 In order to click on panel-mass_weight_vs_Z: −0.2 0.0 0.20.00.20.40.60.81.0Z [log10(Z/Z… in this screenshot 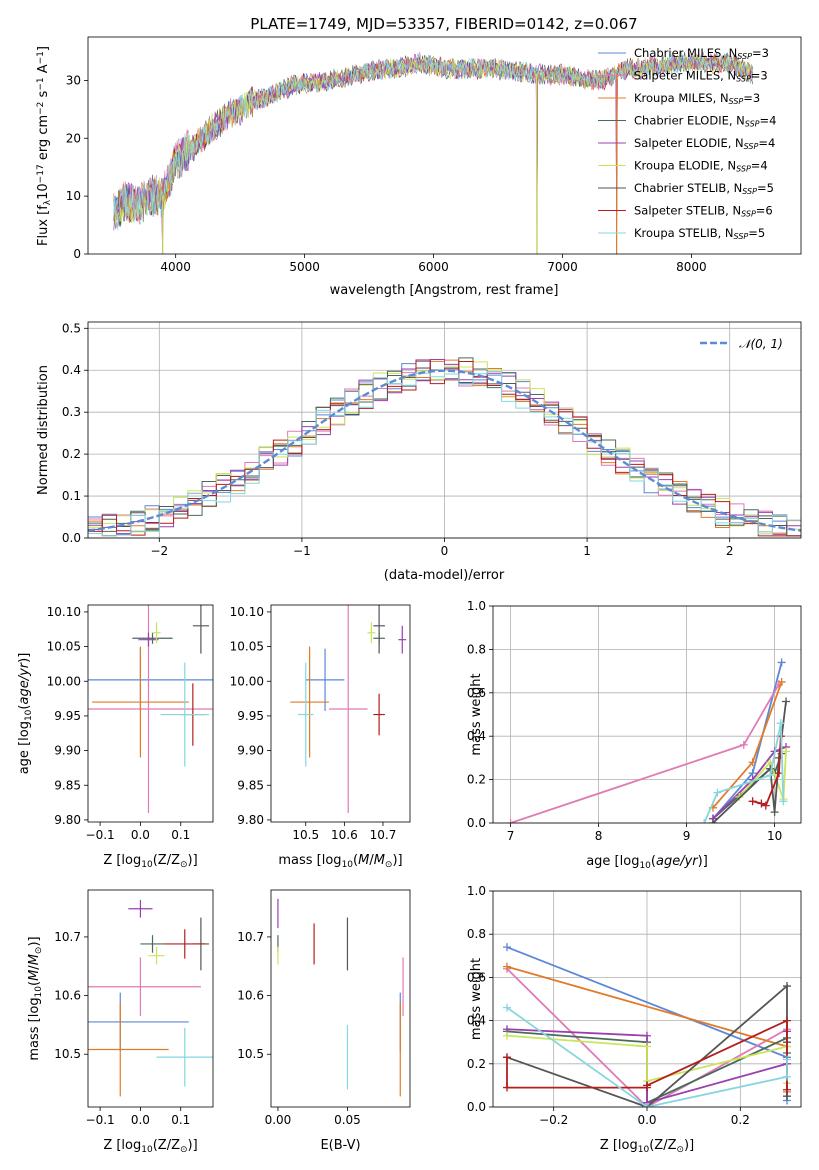, I will do `click(634, 1019)`.